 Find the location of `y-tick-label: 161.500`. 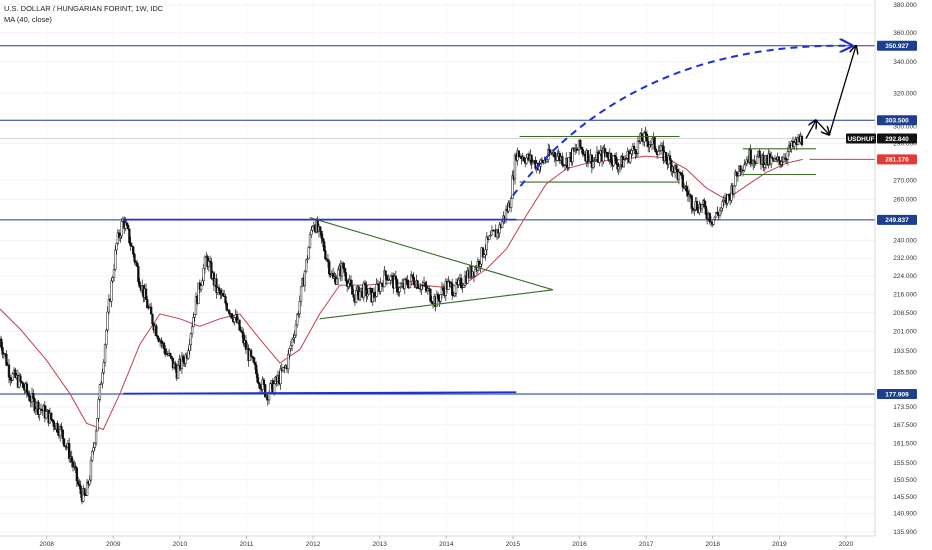

y-tick-label: 161.500 is located at coordinates (905, 444).